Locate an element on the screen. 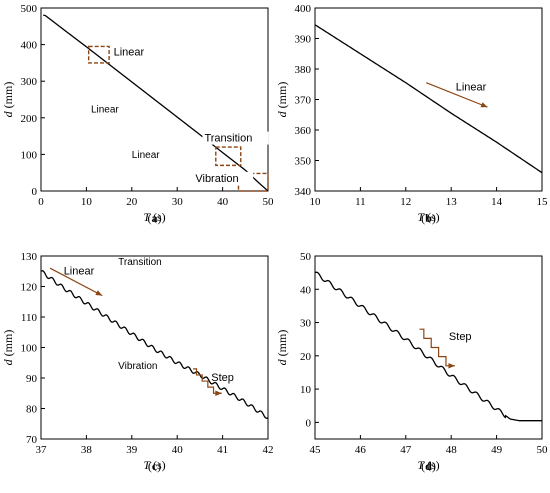 This screenshot has height=493, width=550. x-tick-label: 45 is located at coordinates (316, 450).